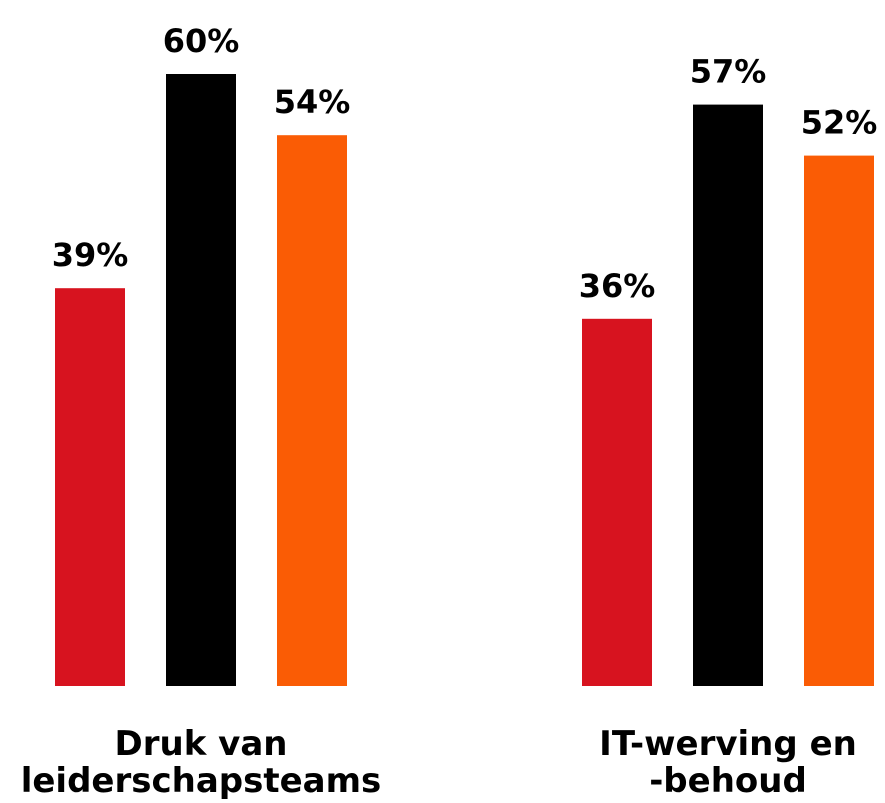 This screenshot has width=885, height=803. Describe the element at coordinates (90, 487) in the screenshot. I see `bar-g1-s1` at that location.